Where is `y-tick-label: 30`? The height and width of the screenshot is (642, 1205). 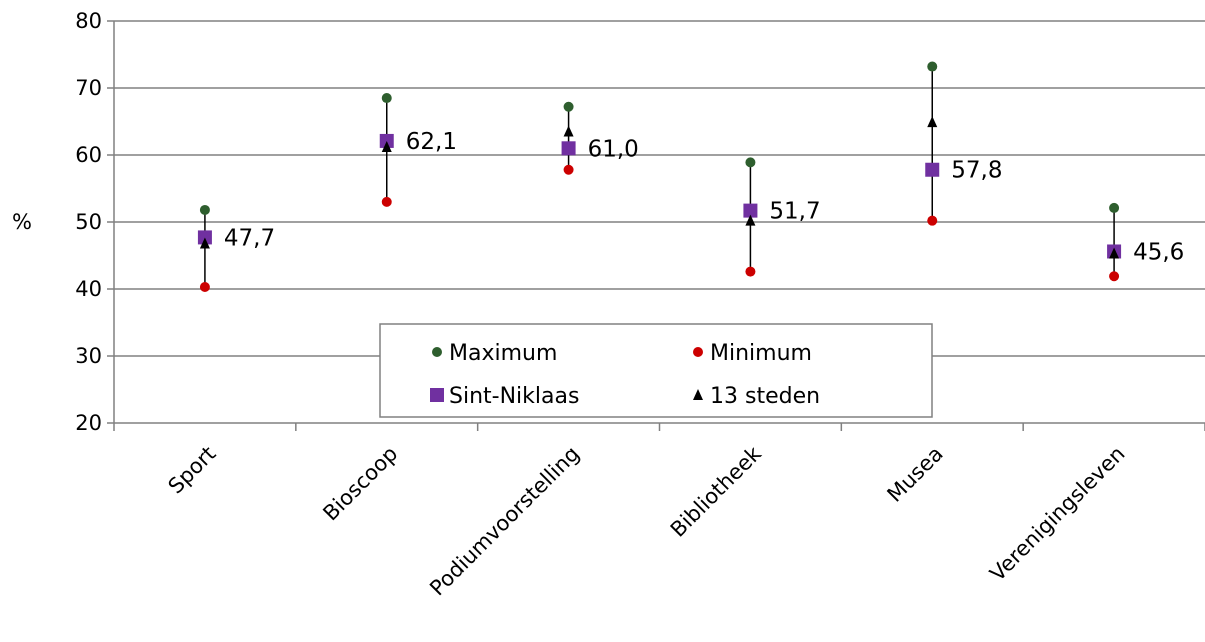 y-tick-label: 30 is located at coordinates (88, 356).